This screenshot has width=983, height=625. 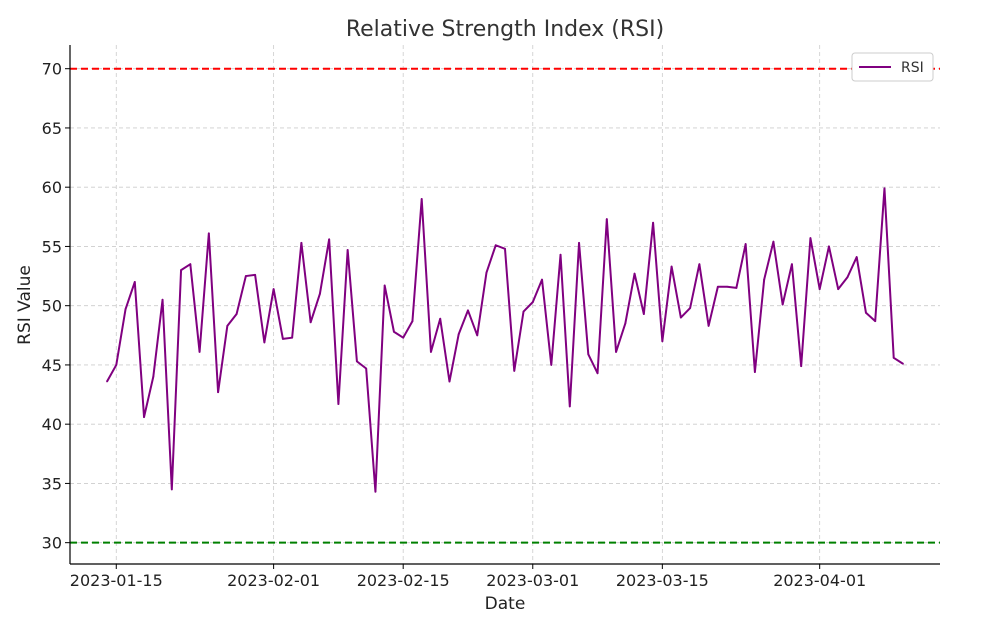 I want to click on y-tick-label: 35, so click(x=52, y=483).